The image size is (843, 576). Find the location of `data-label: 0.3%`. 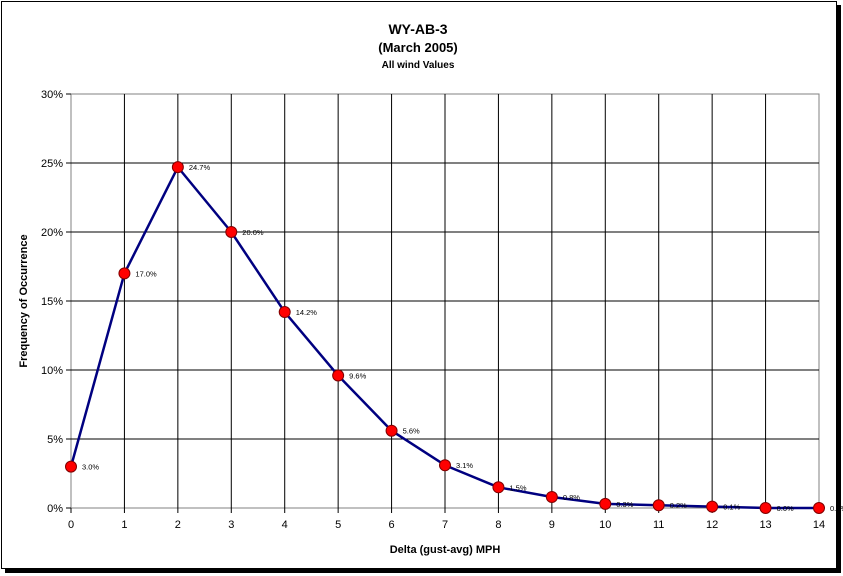

data-label: 0.3% is located at coordinates (624, 504).